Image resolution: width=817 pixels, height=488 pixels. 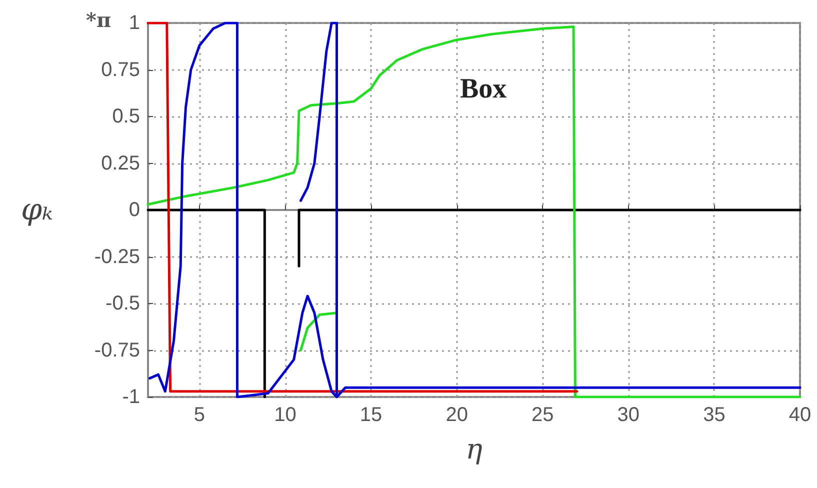 I want to click on x-tick-label: 30, so click(x=628, y=415).